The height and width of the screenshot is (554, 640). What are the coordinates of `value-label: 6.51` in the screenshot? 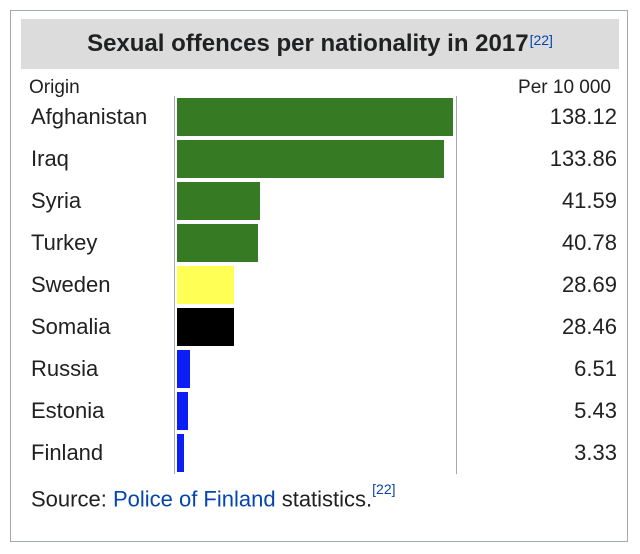 It's located at (595, 368).